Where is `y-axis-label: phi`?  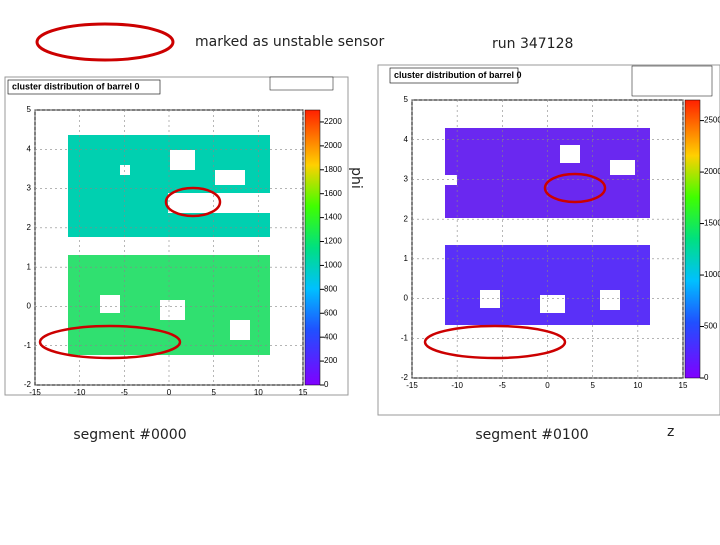
y-axis-label: phi is located at coordinates (356, 178).